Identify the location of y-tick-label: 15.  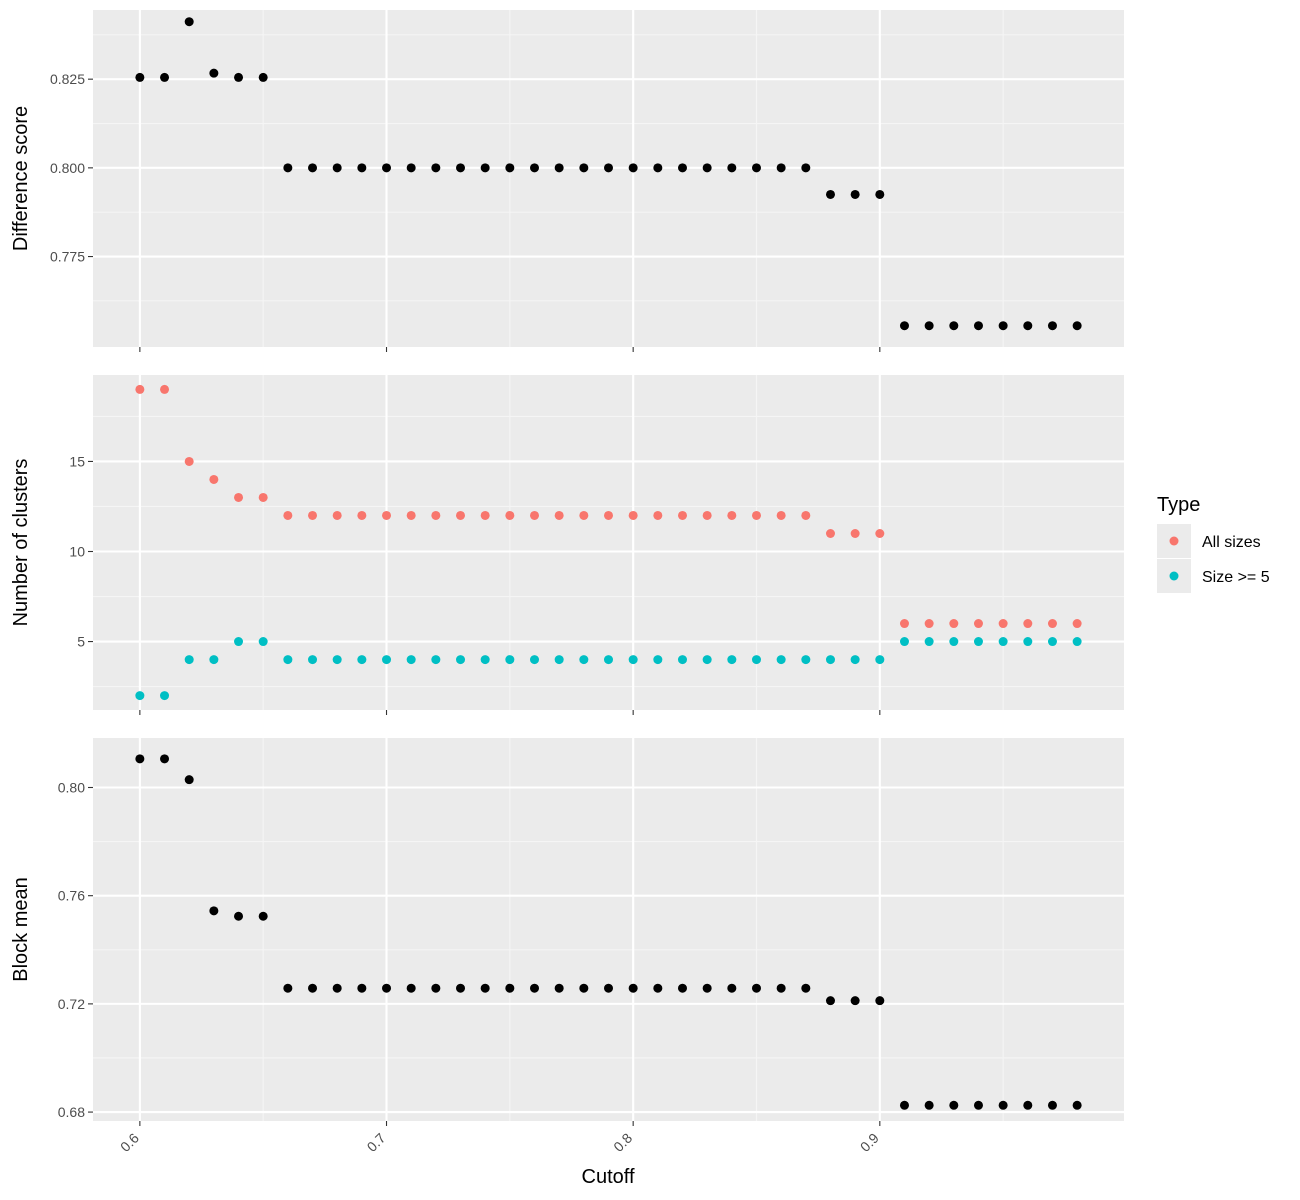
(77, 461).